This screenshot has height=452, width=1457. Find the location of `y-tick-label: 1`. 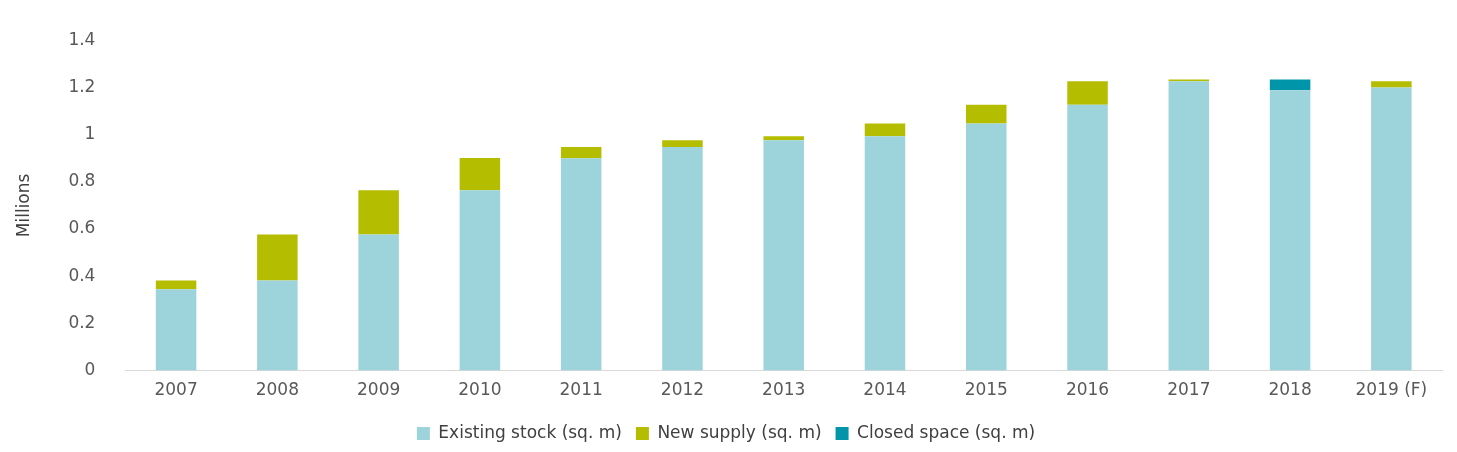

y-tick-label: 1 is located at coordinates (90, 133).